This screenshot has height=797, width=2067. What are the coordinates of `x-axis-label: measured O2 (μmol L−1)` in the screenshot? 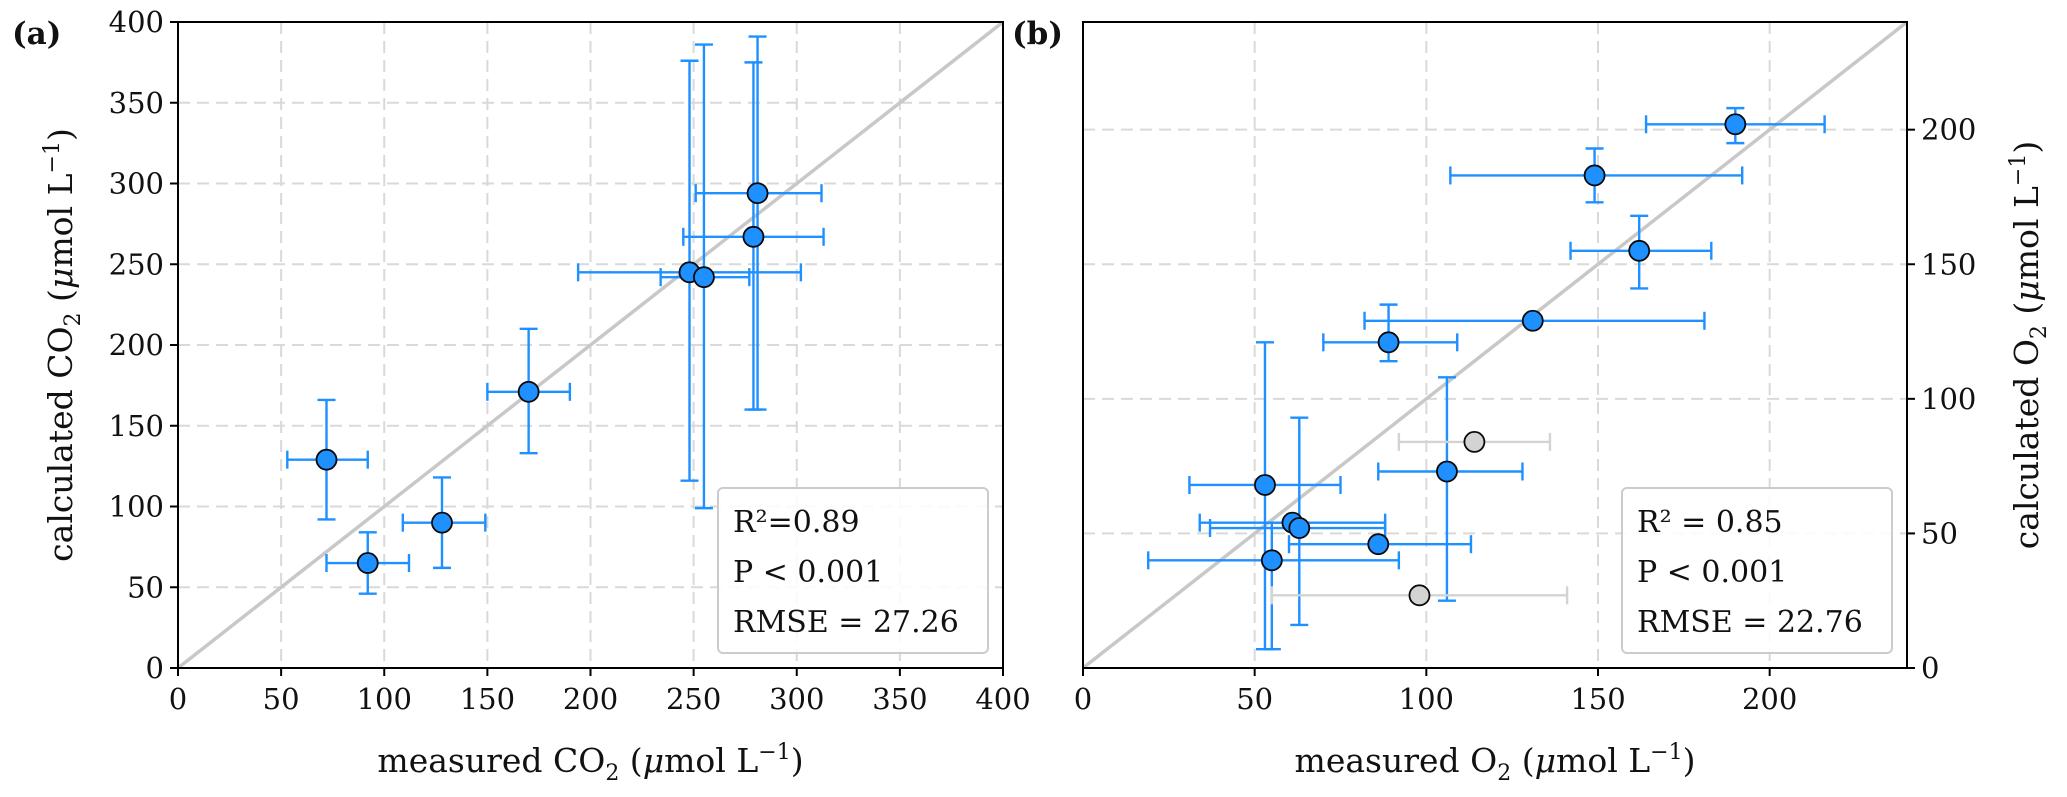 It's located at (1495, 763).